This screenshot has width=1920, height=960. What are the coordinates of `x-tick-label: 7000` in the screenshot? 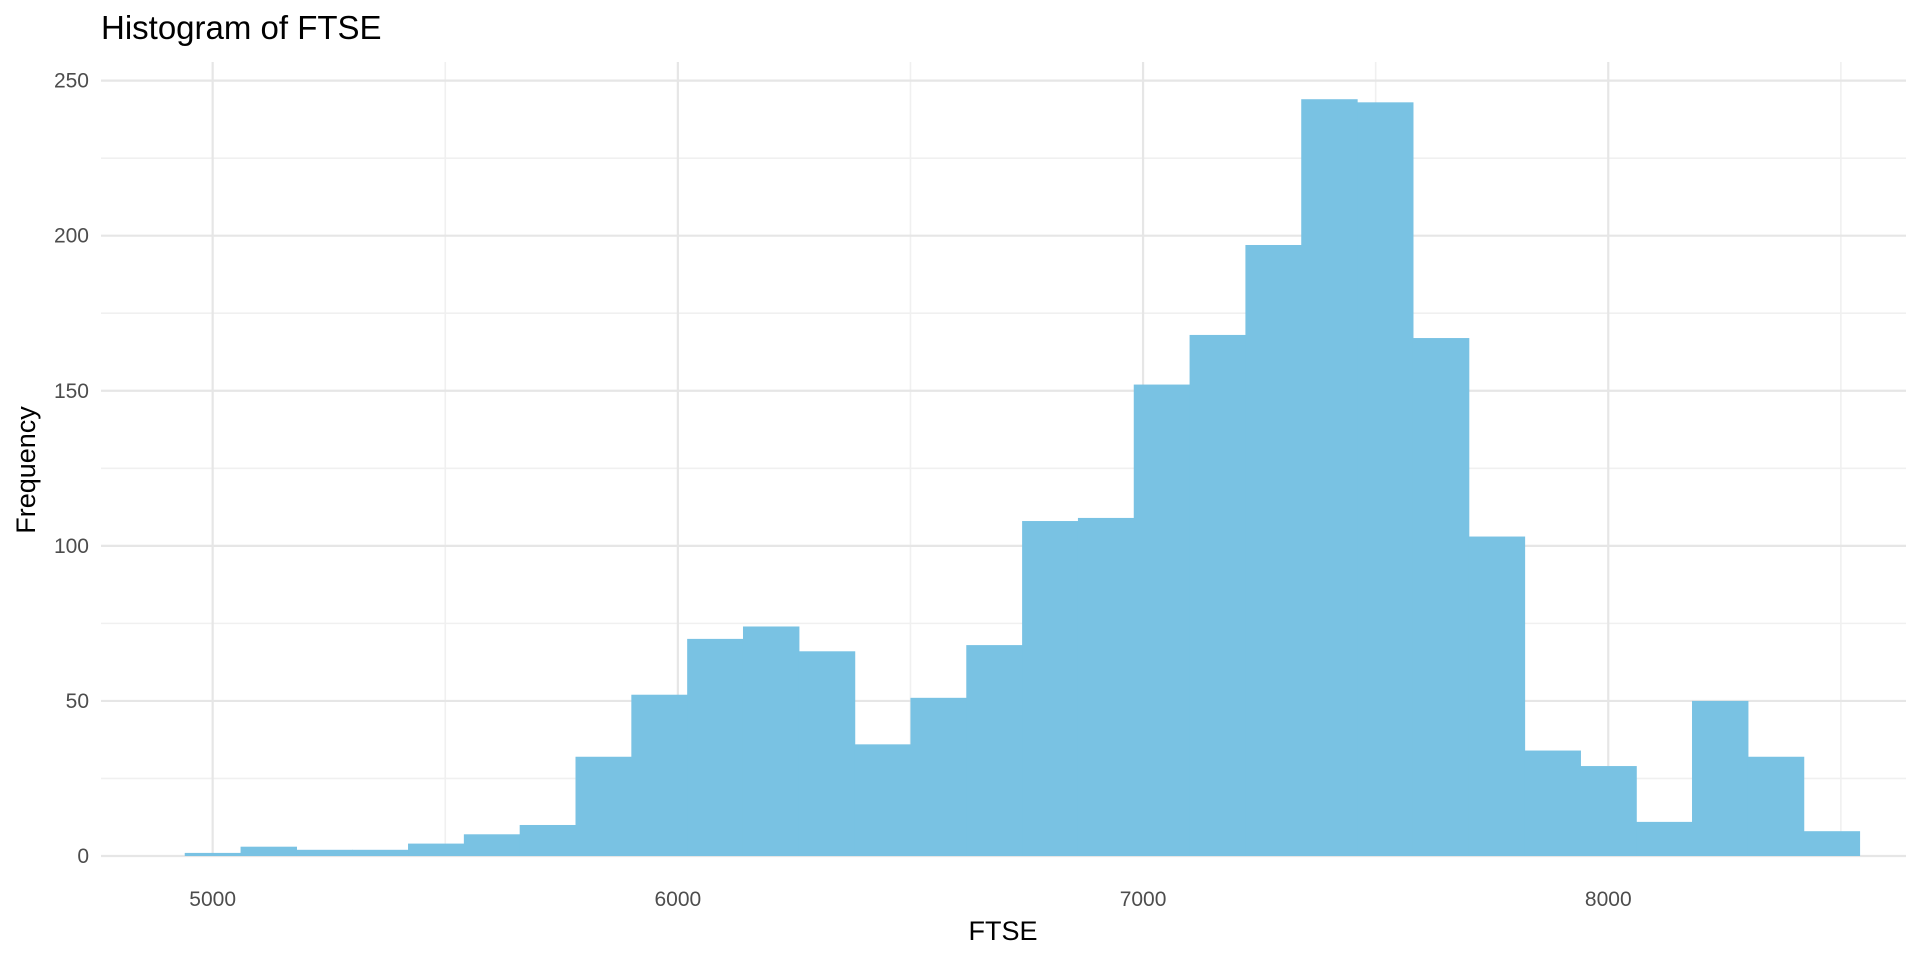 It's located at (1143, 899).